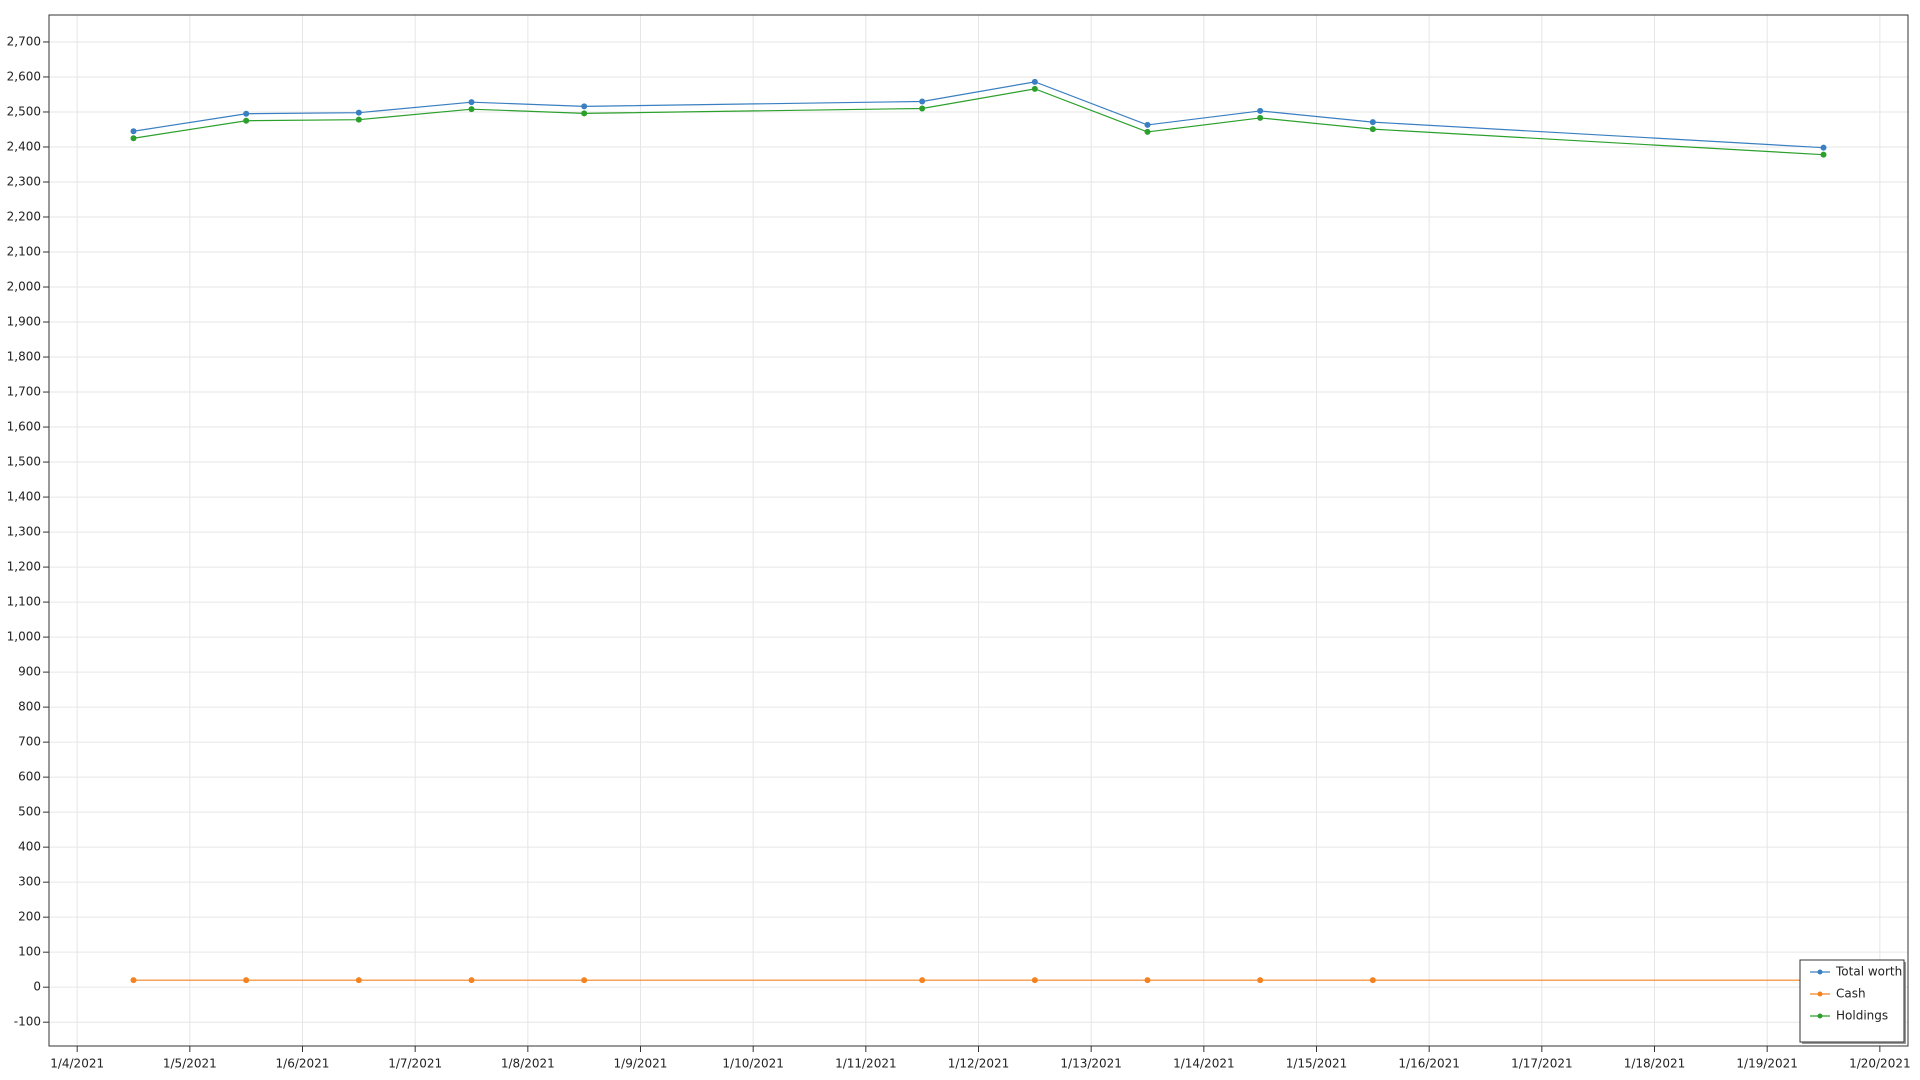 The image size is (1920, 1080). What do you see at coordinates (1851, 994) in the screenshot?
I see `legend-label: Cash` at bounding box center [1851, 994].